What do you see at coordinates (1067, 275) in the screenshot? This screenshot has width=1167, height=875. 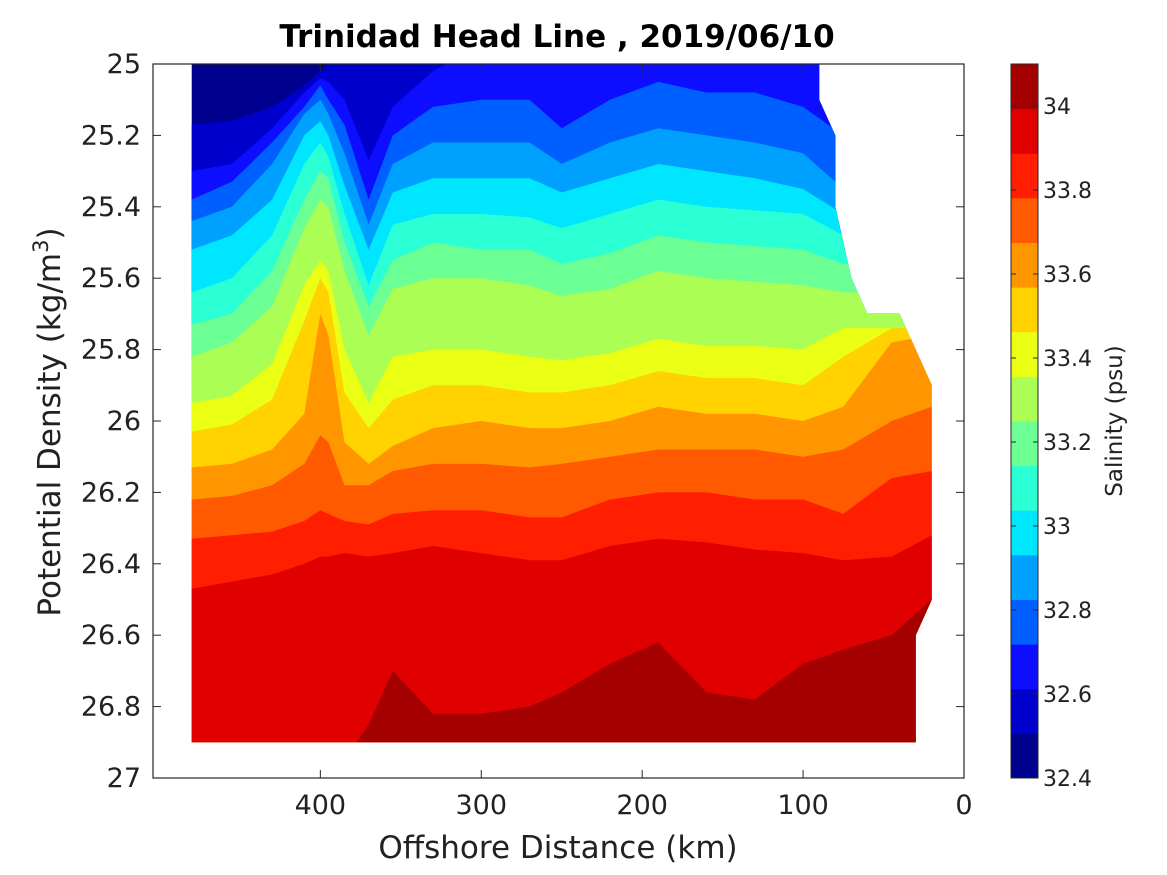 I see `colorbar-tick-label: 33.6` at bounding box center [1067, 275].